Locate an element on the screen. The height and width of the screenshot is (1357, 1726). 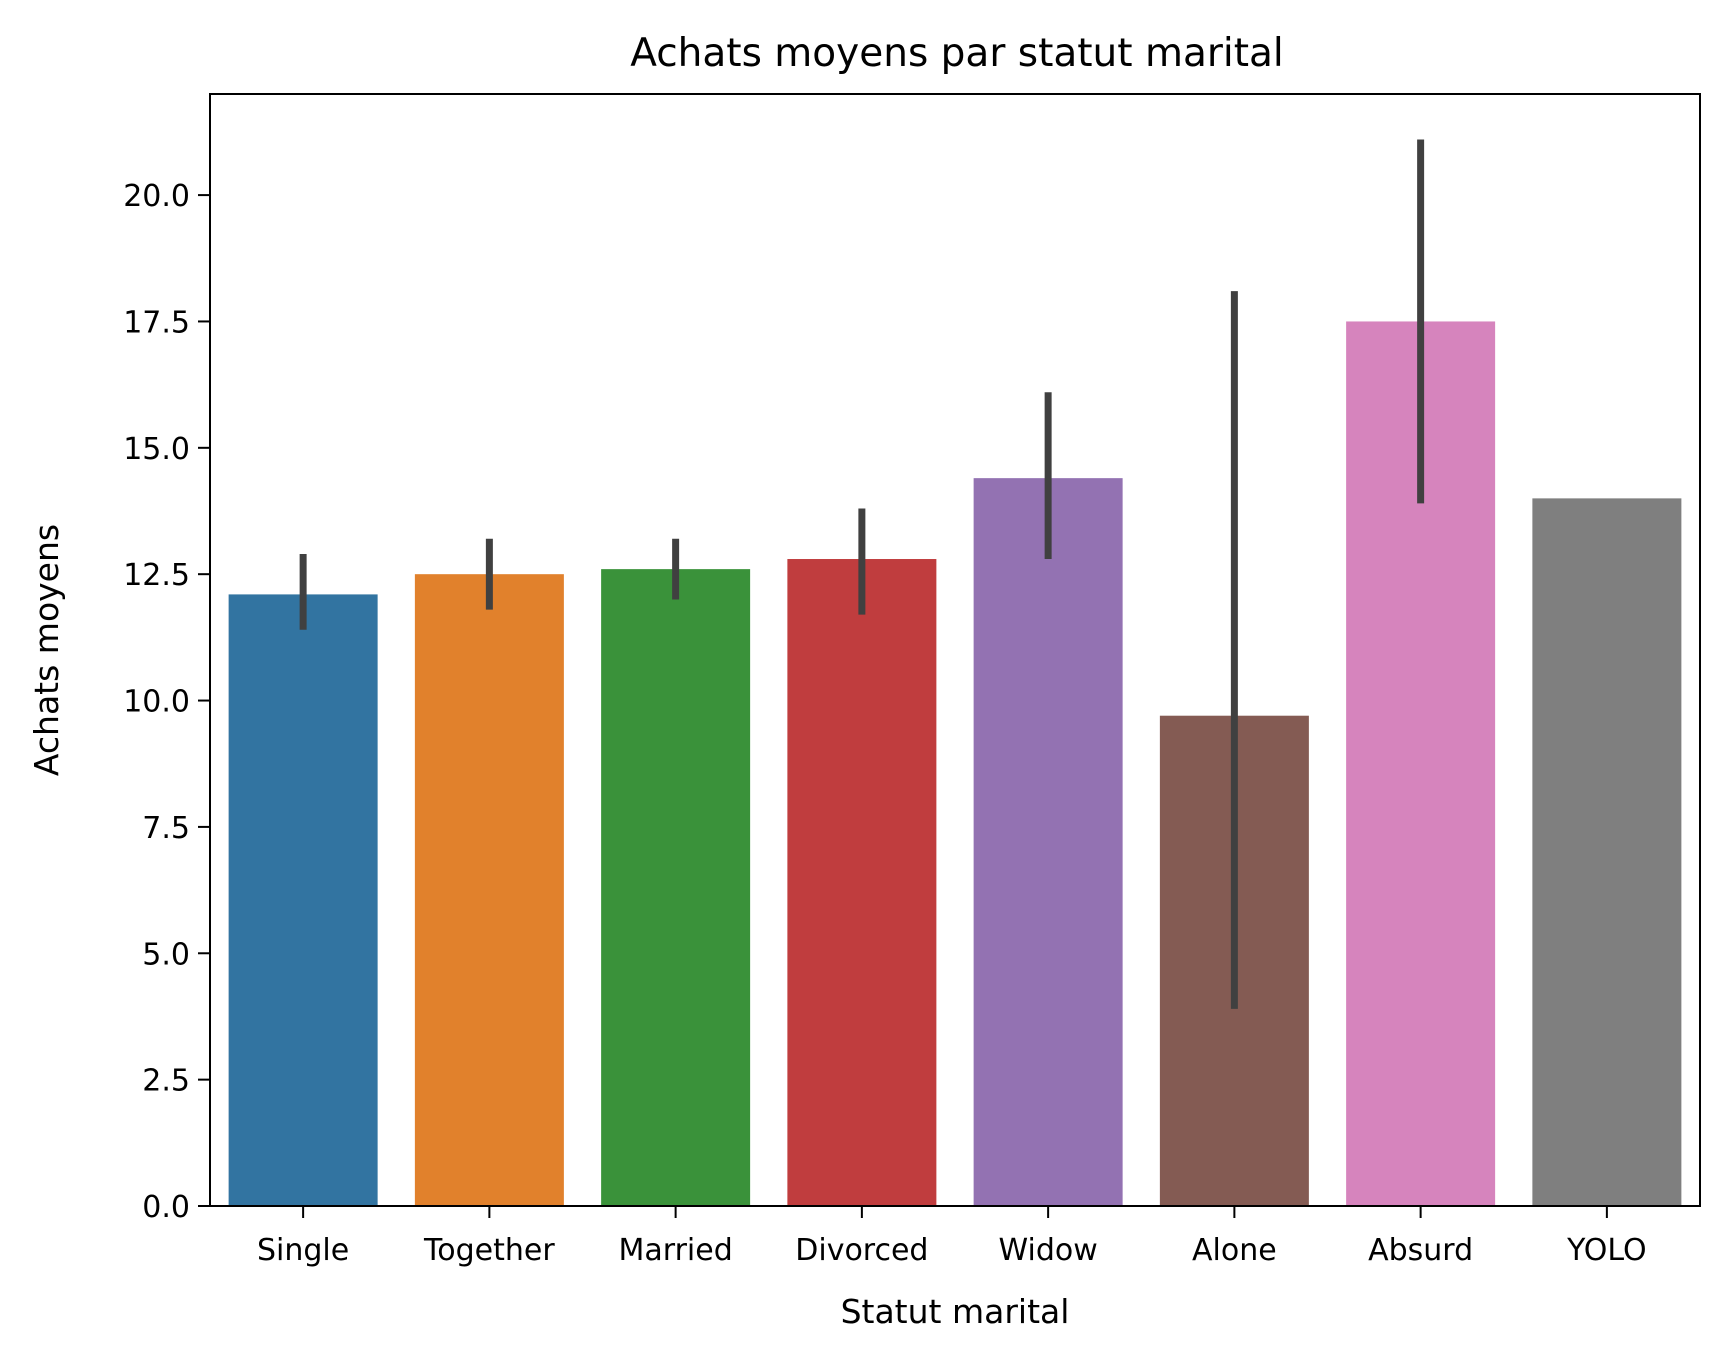
y-tick-label: 15.0 is located at coordinates (156, 449).